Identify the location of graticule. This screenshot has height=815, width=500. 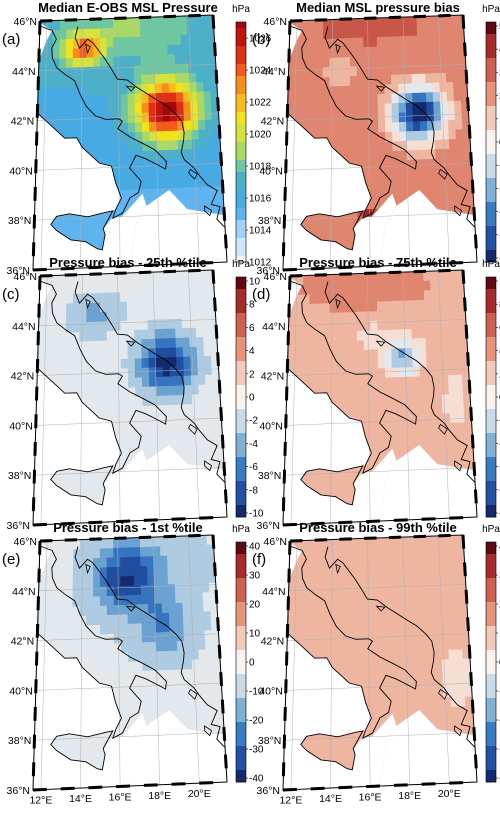
(380, 662).